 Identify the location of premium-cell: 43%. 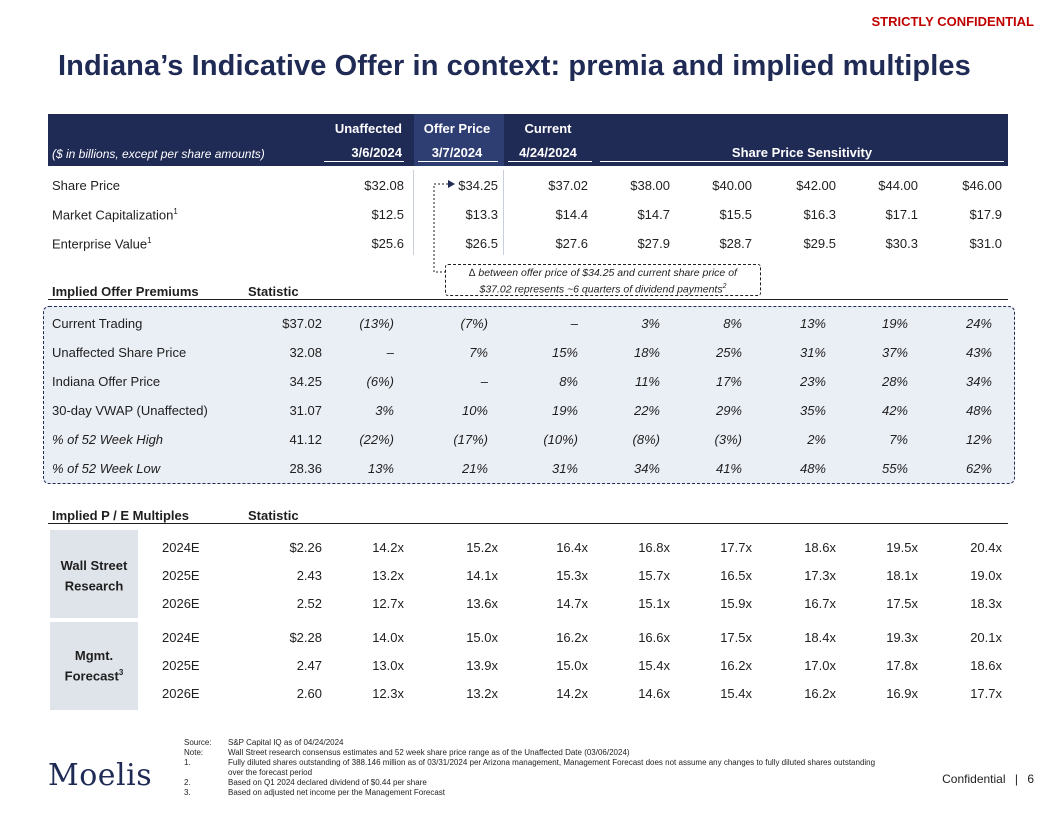
(978, 352).